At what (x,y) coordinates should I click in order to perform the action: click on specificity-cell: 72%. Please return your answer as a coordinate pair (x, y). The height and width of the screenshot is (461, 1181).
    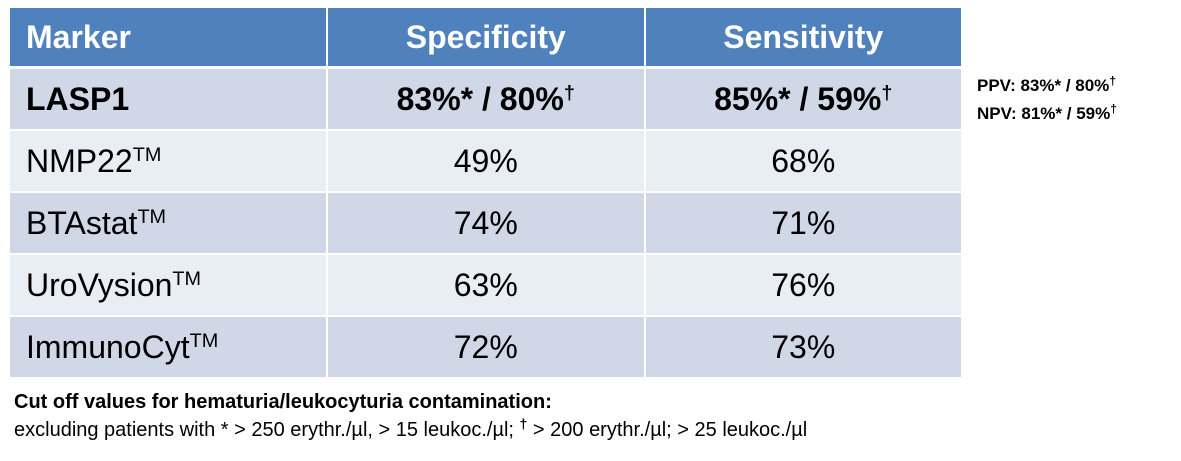
    Looking at the image, I should click on (486, 347).